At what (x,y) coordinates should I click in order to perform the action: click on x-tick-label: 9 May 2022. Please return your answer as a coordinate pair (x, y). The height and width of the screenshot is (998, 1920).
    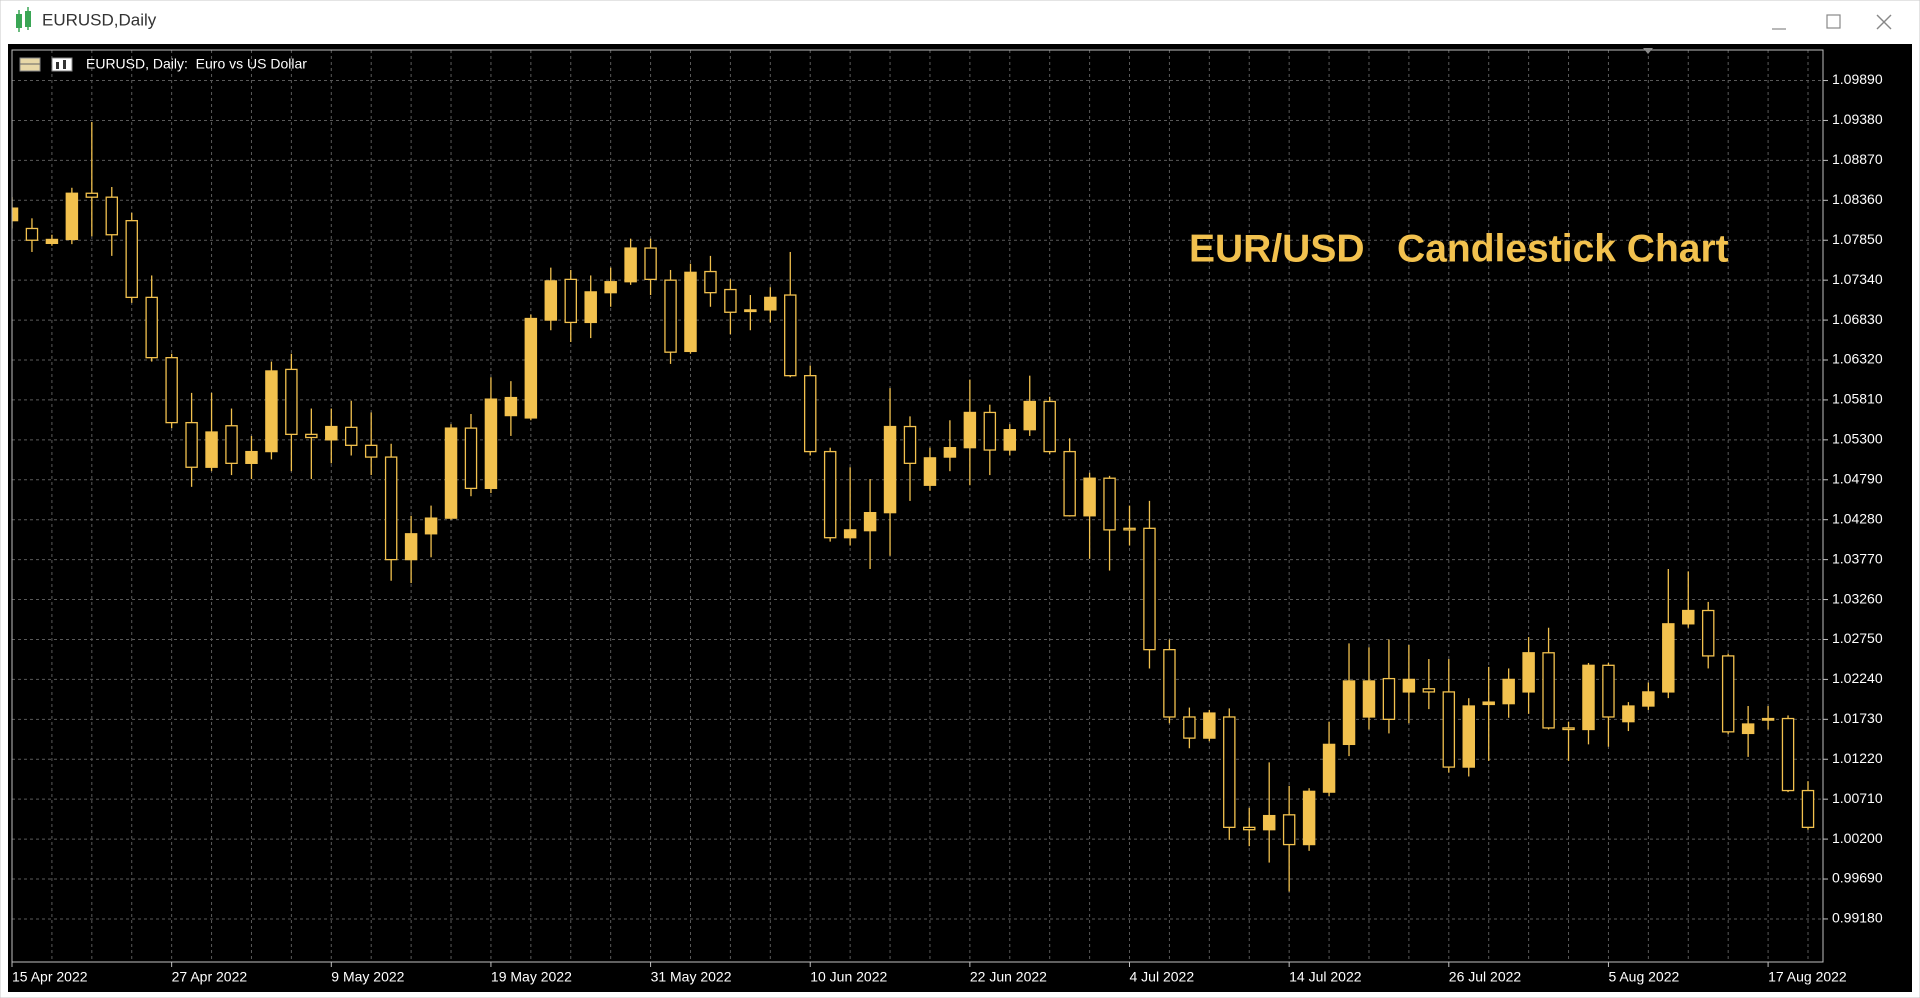
    Looking at the image, I should click on (367, 977).